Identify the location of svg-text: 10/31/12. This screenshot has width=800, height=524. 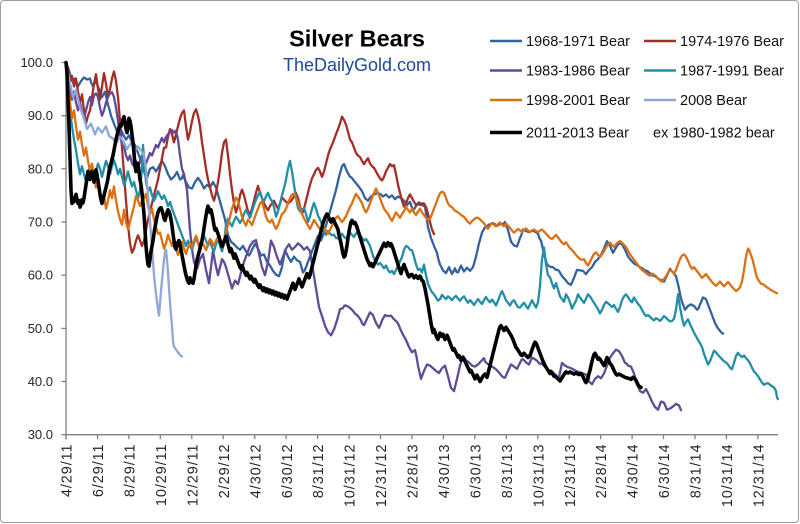
(351, 476).